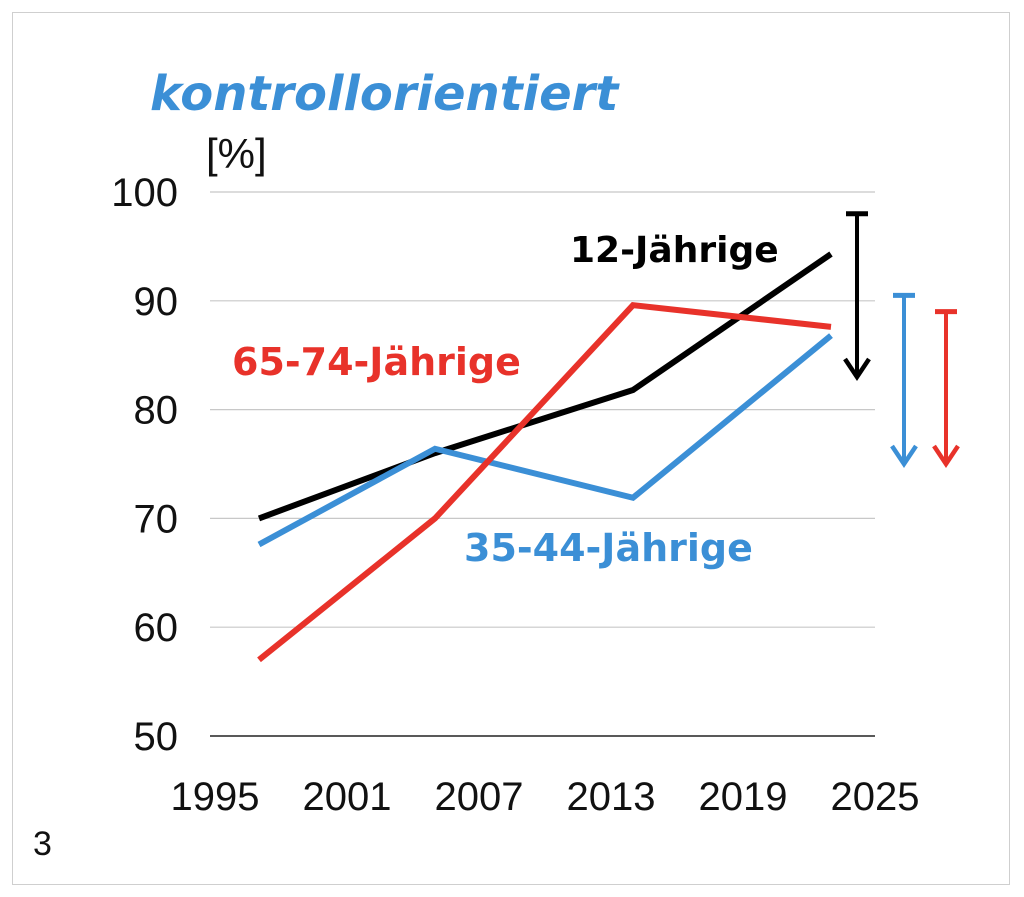 This screenshot has height=897, width=1024. I want to click on y-tick-label: 70, so click(156, 519).